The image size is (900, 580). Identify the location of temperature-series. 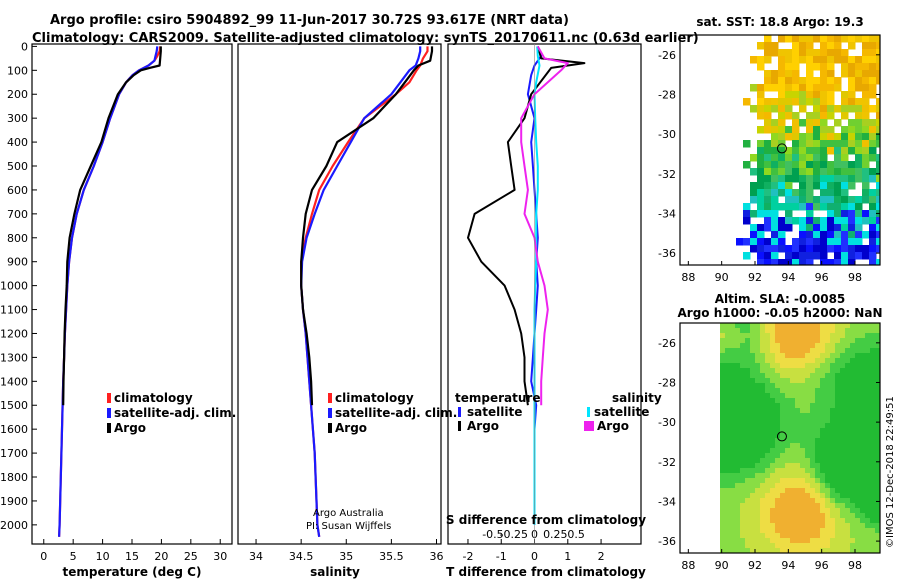
(110, 291).